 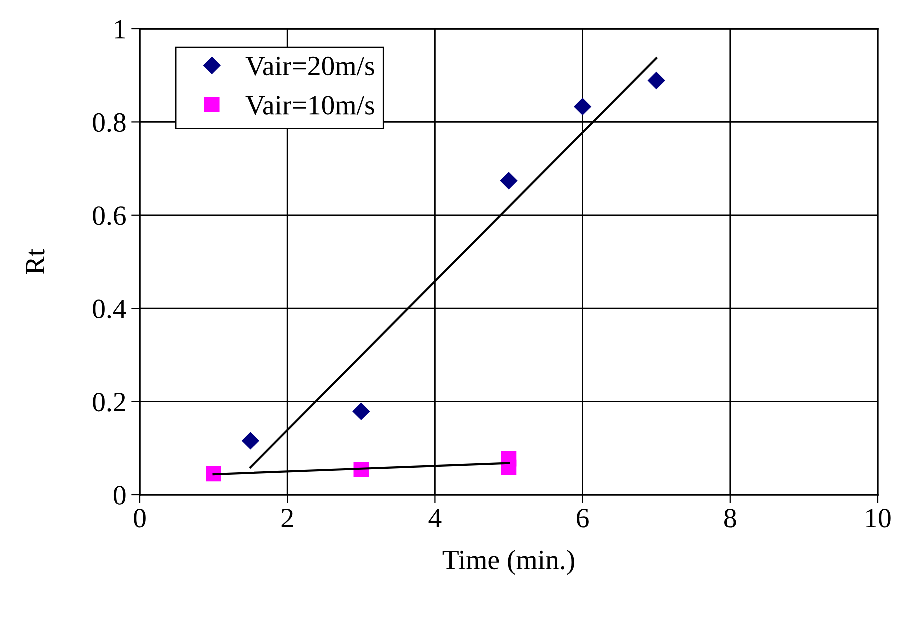 I want to click on y-axis-title: Rt, so click(x=35, y=261).